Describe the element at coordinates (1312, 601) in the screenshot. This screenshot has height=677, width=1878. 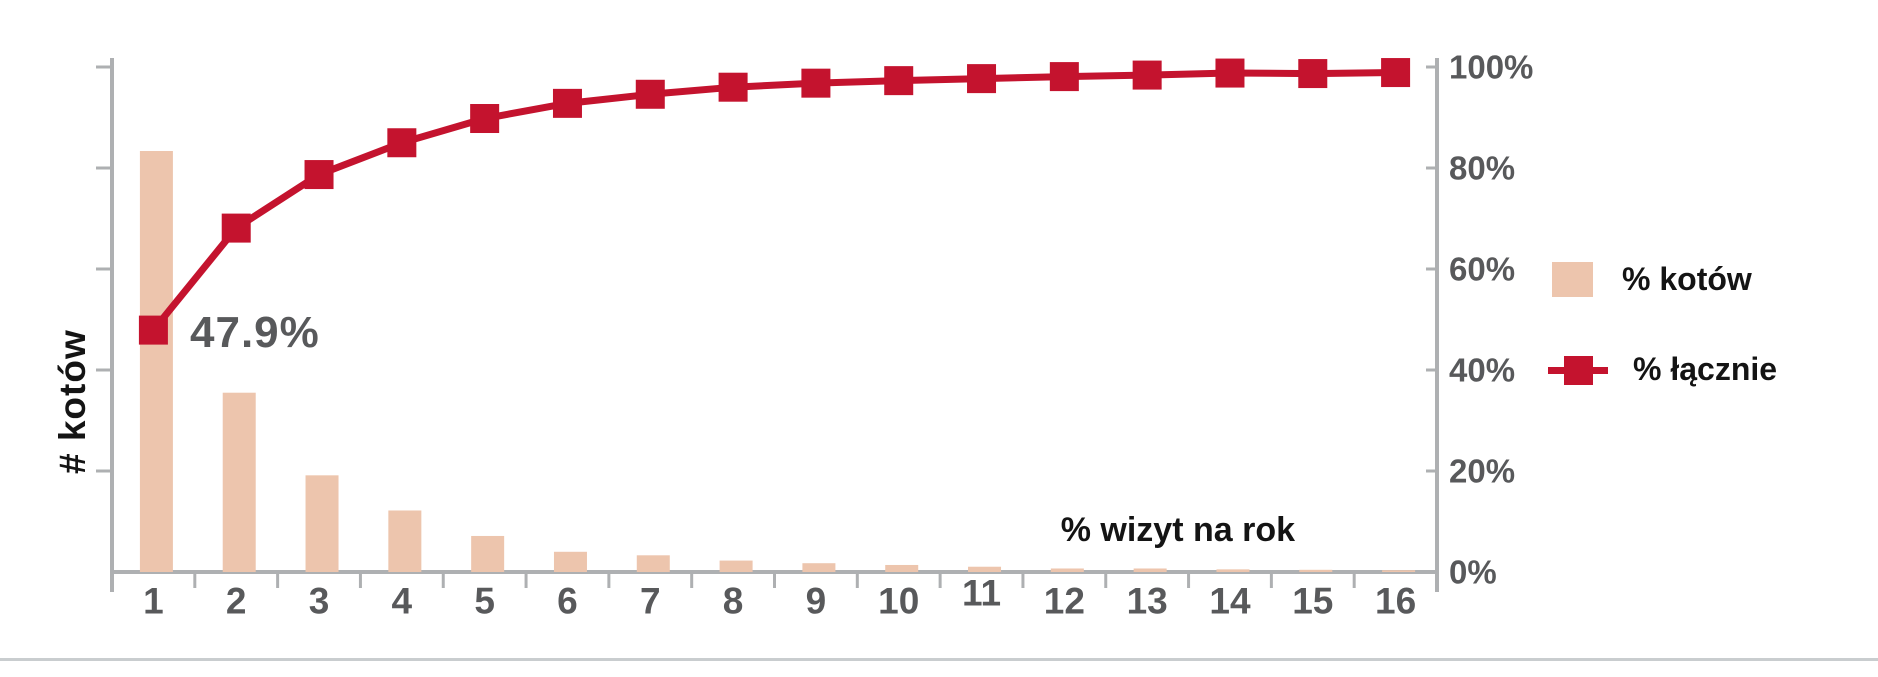
I see `x-axis-tick-label: 15` at that location.